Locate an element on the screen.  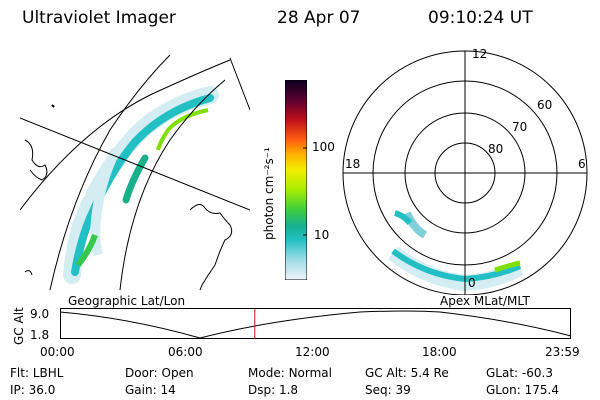
footer-field: Dsp: 1.8 is located at coordinates (273, 390).